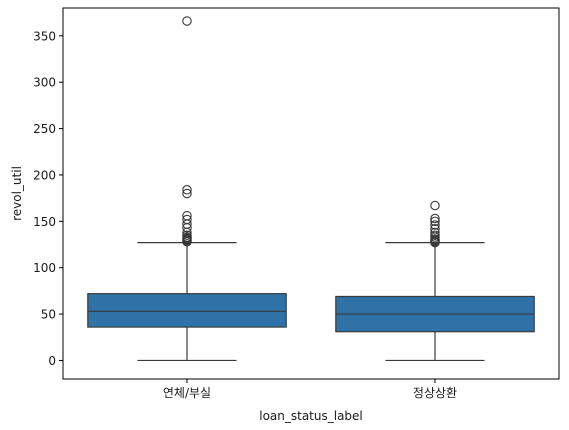 This screenshot has height=430, width=569. Describe the element at coordinates (310, 389) in the screenshot. I see `x-axis: 연체/부실 정상상환` at that location.